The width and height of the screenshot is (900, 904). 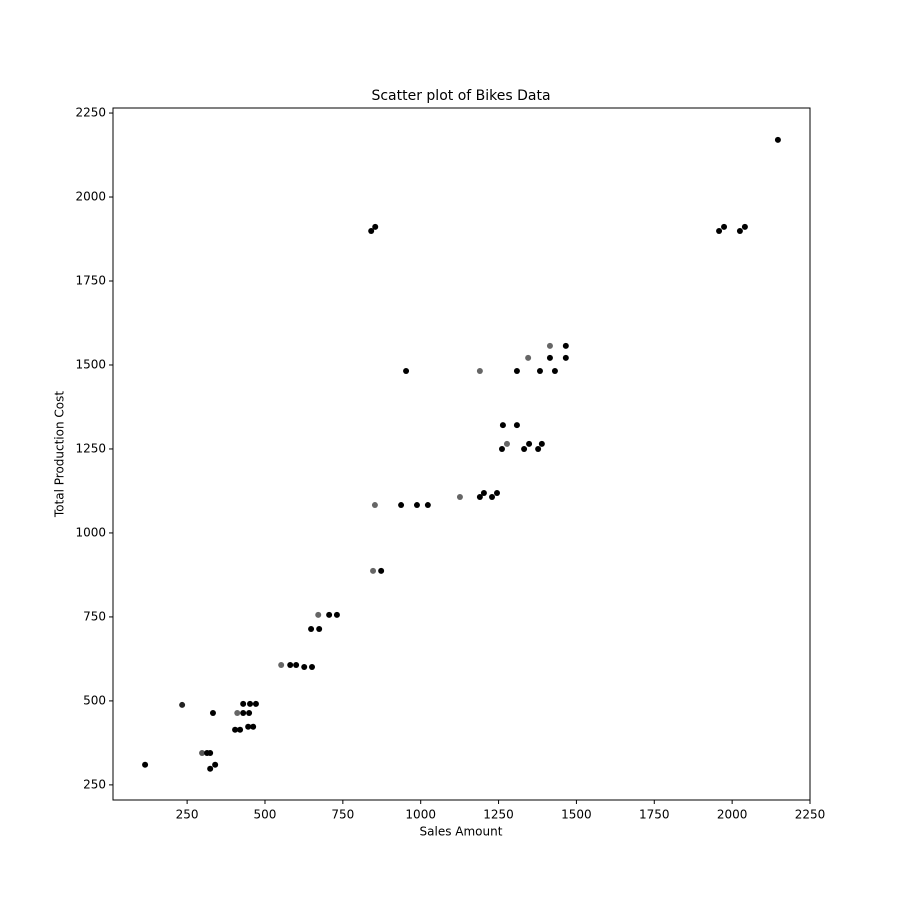 I want to click on x-tick-label: 1000, so click(x=420, y=815).